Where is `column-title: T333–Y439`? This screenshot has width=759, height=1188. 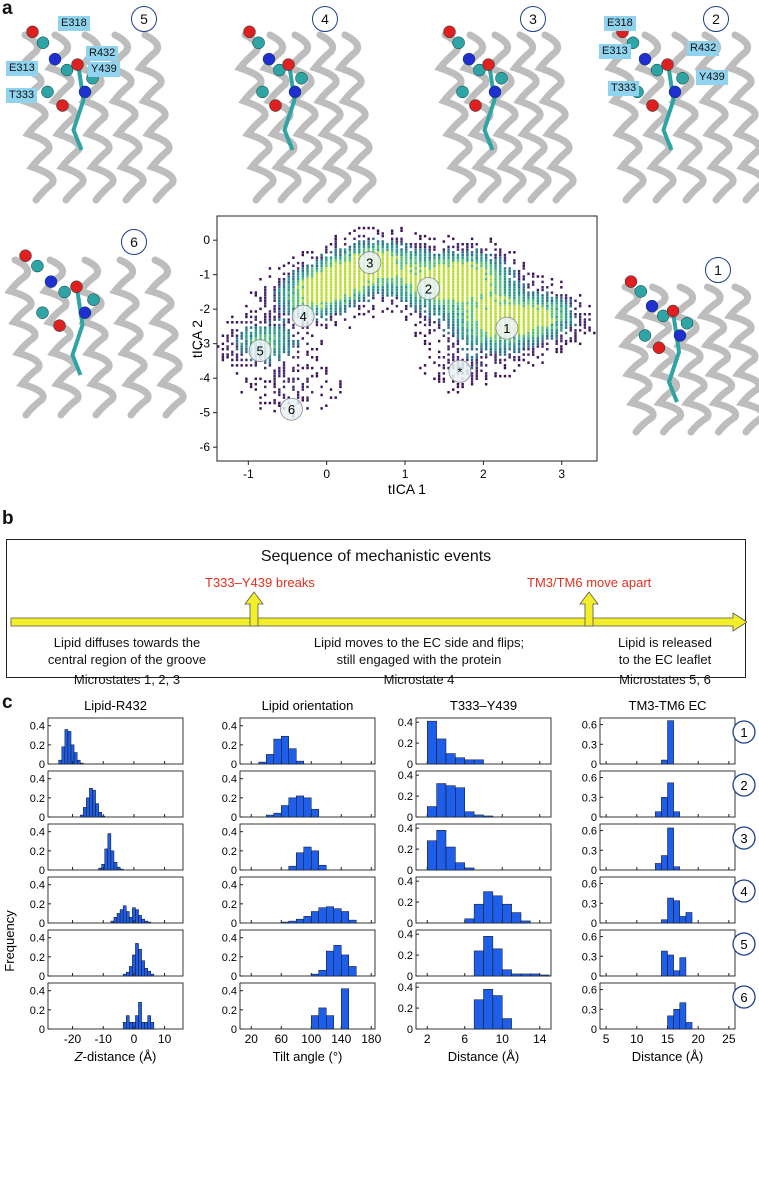 column-title: T333–Y439 is located at coordinates (483, 705).